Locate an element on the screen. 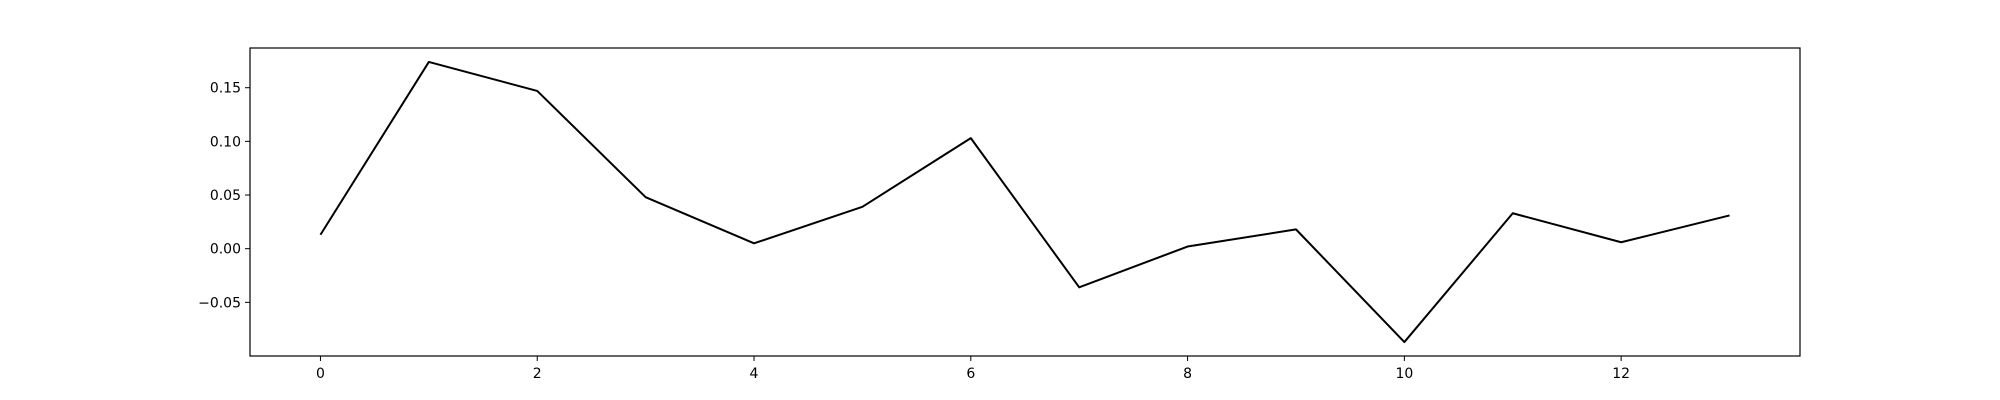 The image size is (2000, 400). y-tick-label: 0.05 is located at coordinates (225, 196).